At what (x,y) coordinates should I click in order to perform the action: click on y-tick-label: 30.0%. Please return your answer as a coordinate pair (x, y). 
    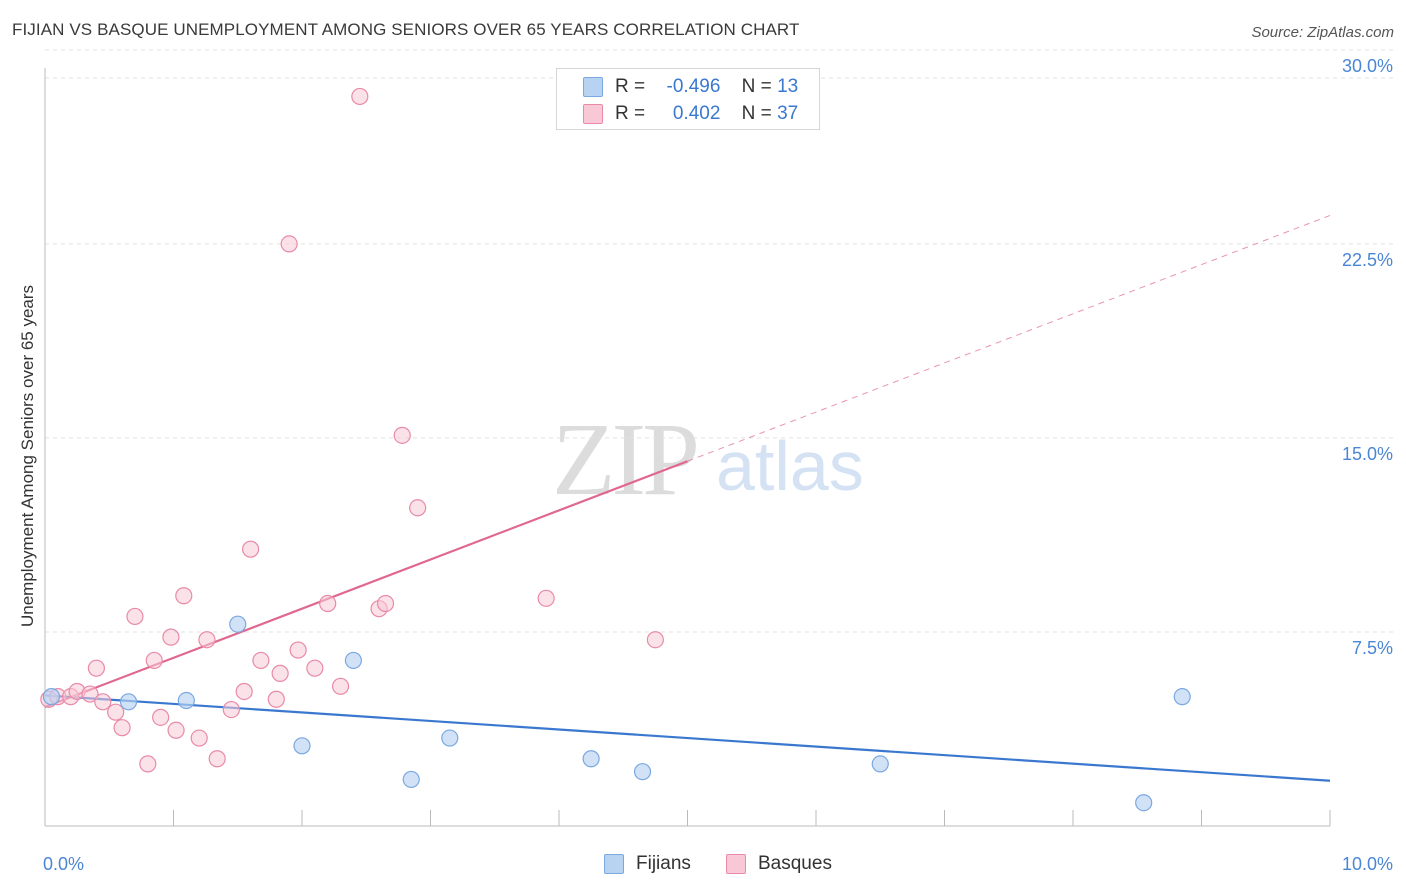
    Looking at the image, I should click on (1367, 66).